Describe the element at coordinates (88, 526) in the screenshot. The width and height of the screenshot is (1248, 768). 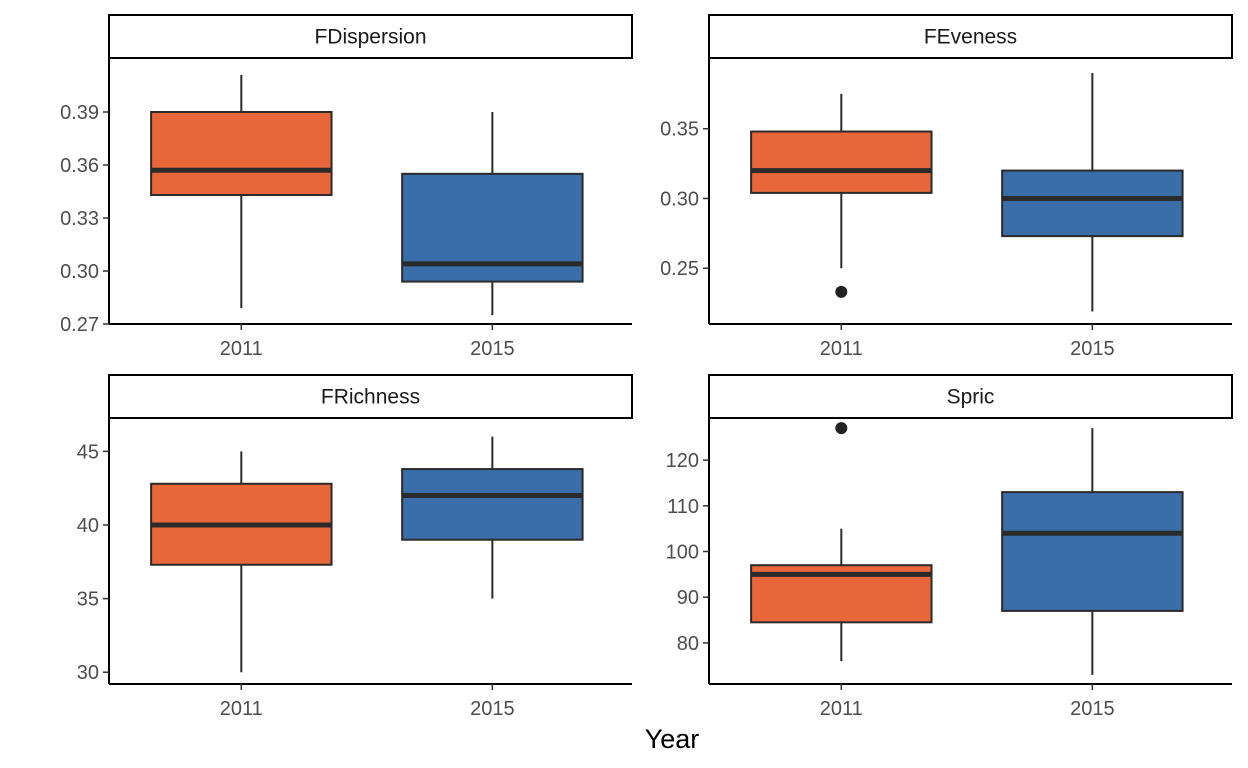
I see `y-tick-label: 40` at that location.